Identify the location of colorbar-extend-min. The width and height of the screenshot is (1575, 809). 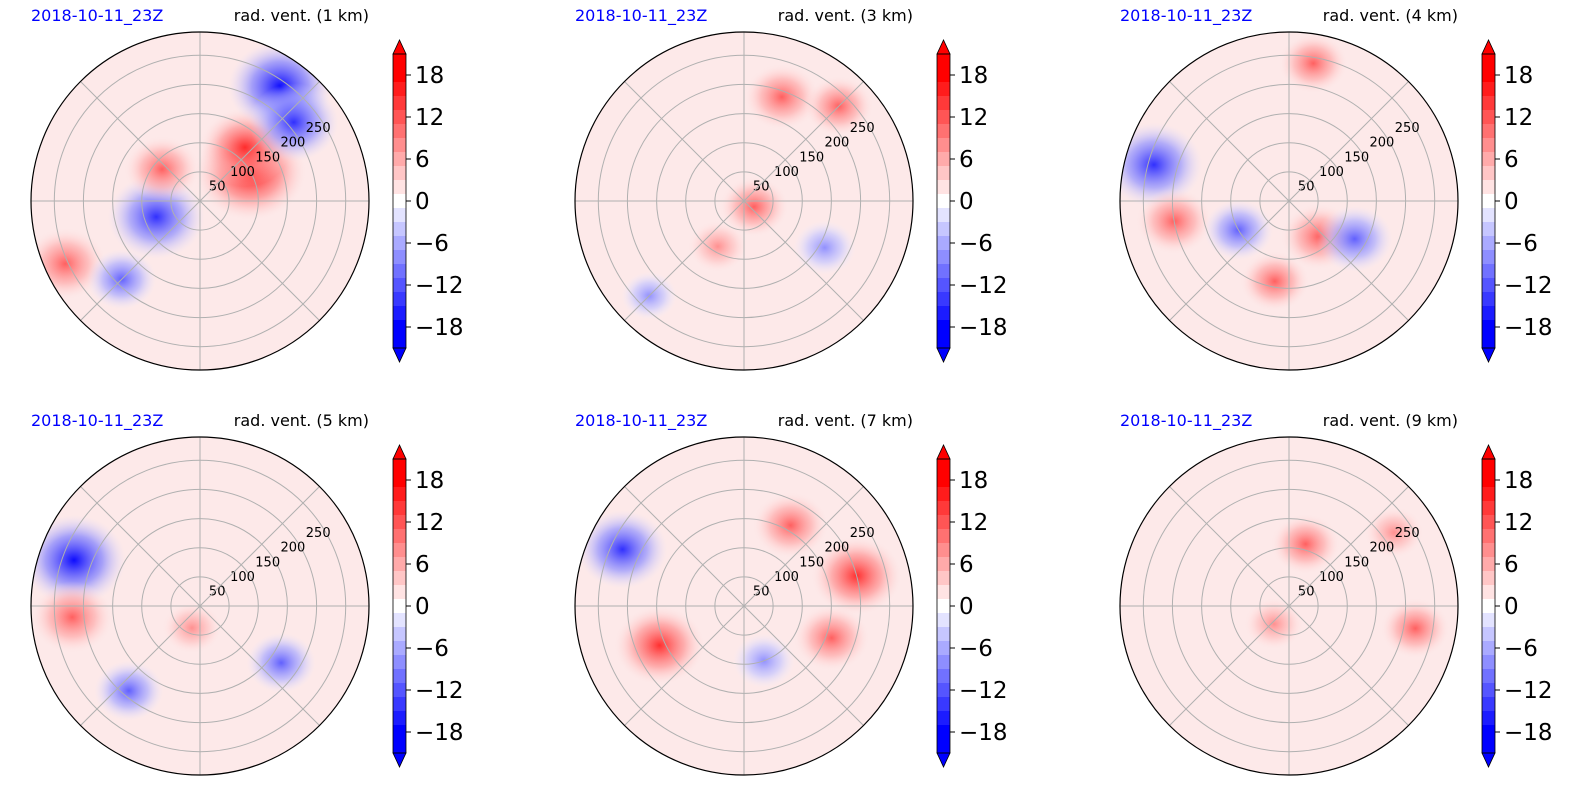
(1488, 355).